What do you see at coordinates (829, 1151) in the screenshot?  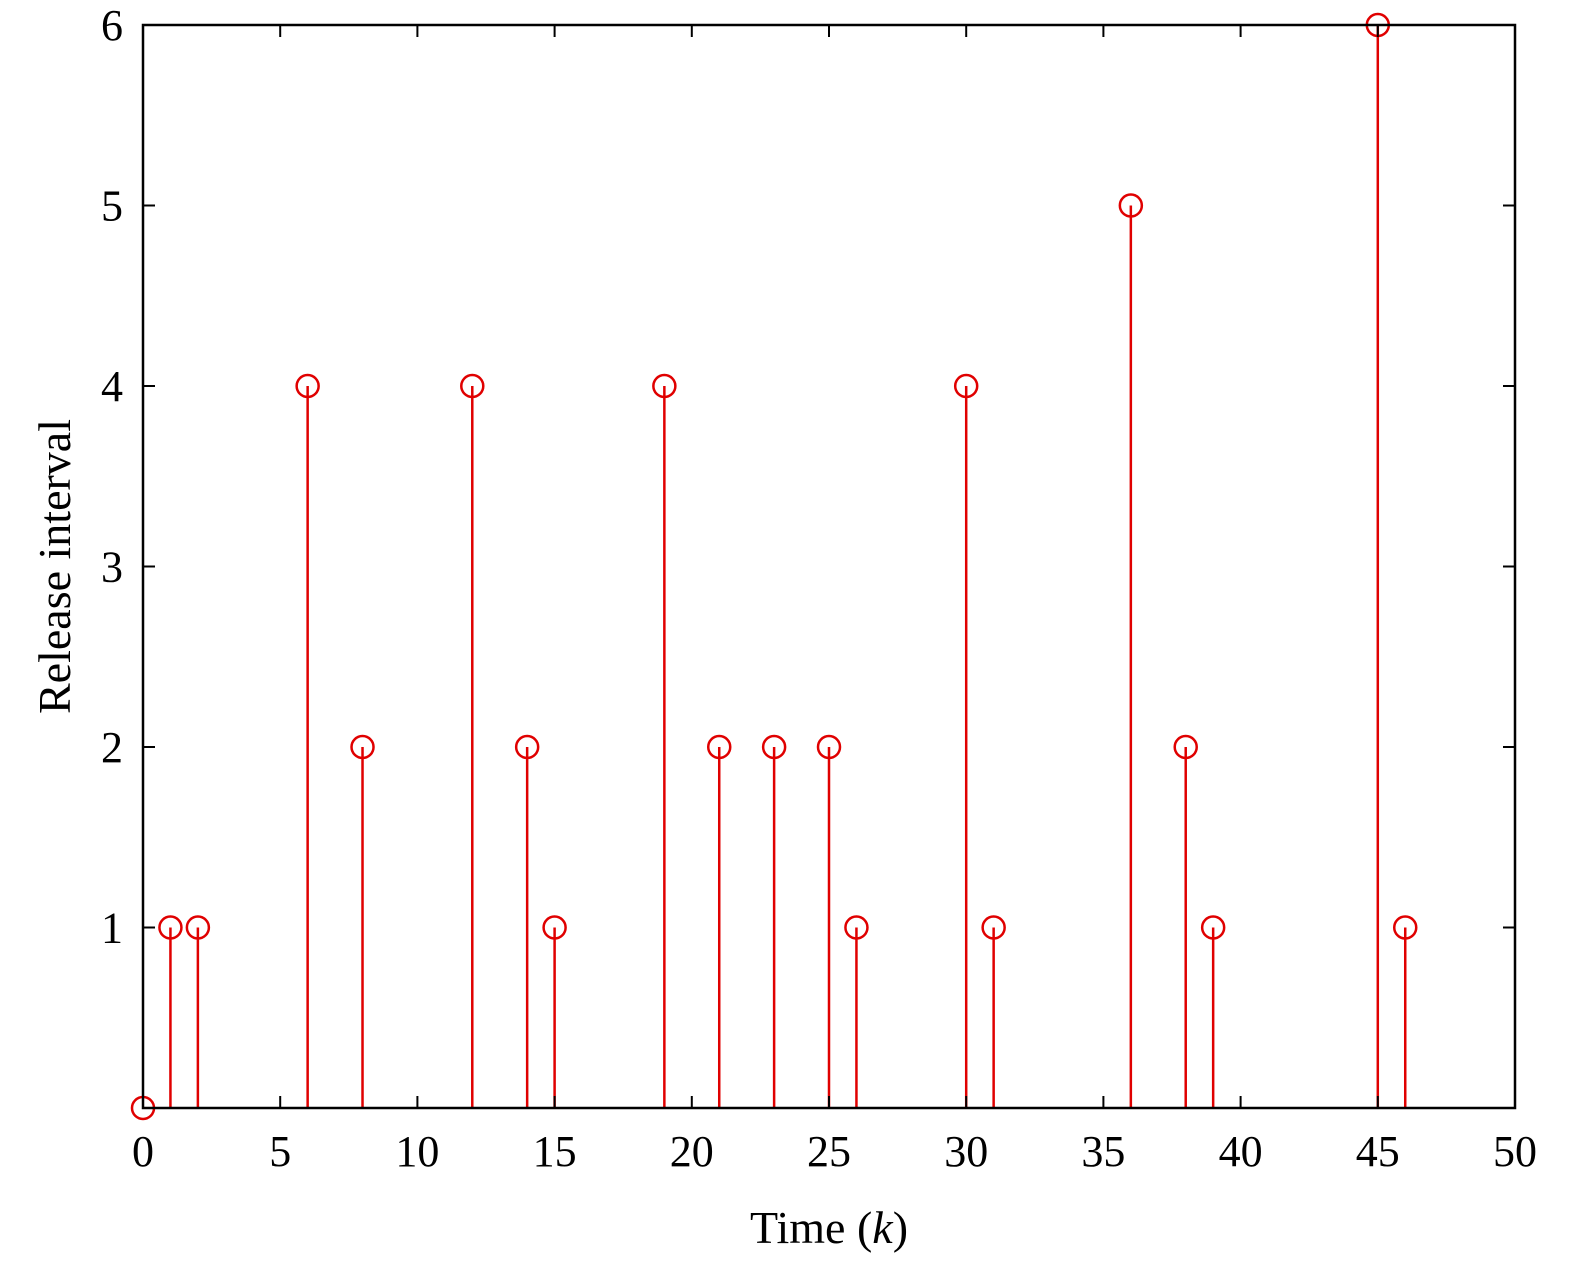 I see `x-tick-label: 25` at bounding box center [829, 1151].